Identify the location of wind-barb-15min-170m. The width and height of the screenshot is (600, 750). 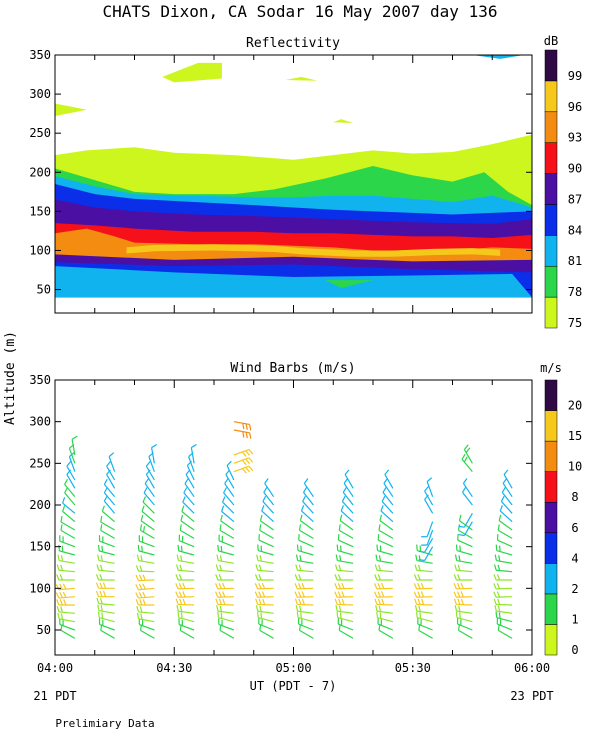
(107, 523).